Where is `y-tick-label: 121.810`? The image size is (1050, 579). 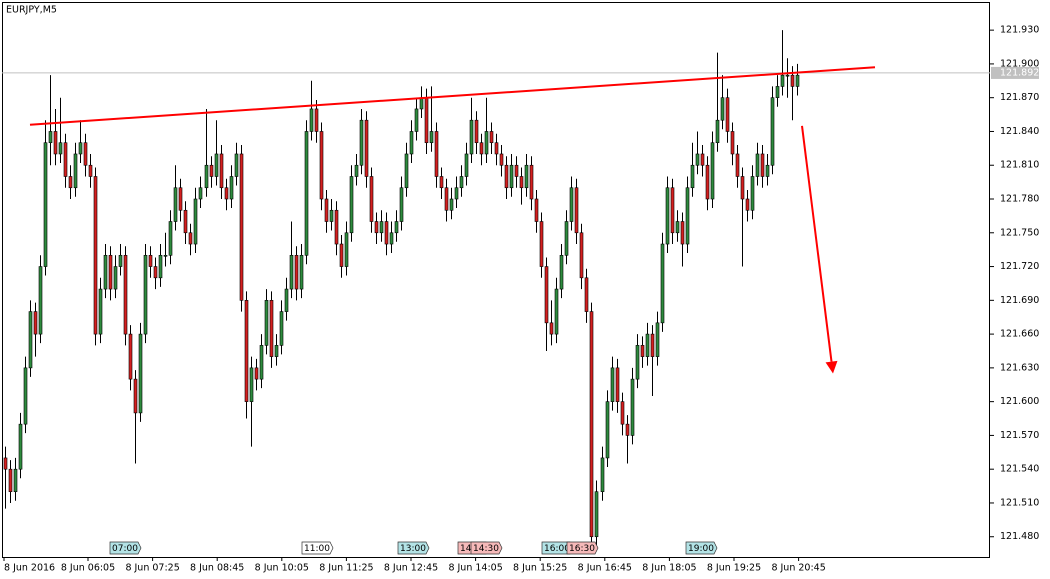 y-tick-label: 121.810 is located at coordinates (1019, 165).